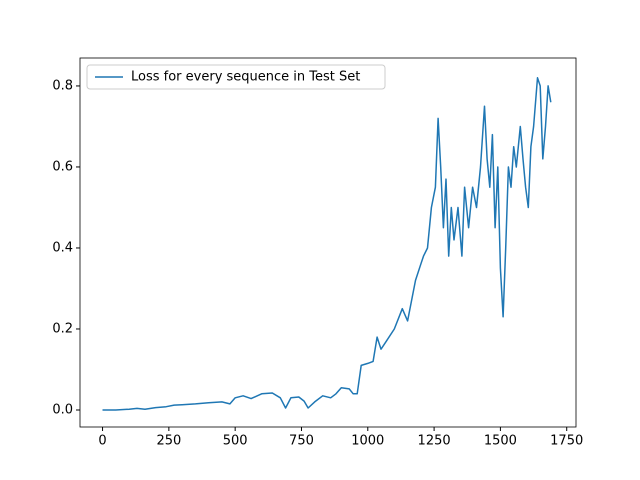 The image size is (640, 480). Describe the element at coordinates (434, 441) in the screenshot. I see `x-tick-label: 1250` at that location.